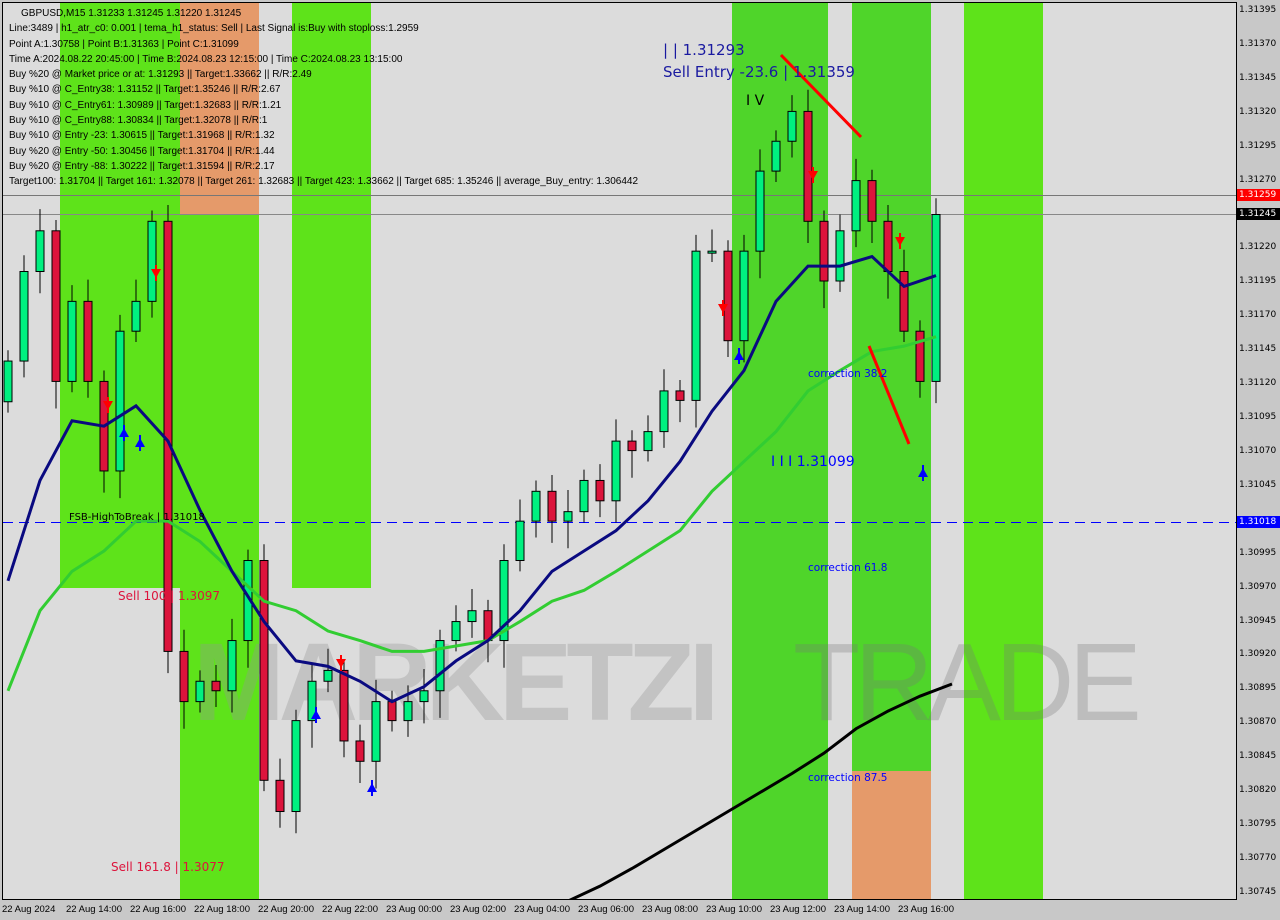 This screenshot has width=1280, height=920. I want to click on price-tick-label: 1.31145, so click(1258, 349).